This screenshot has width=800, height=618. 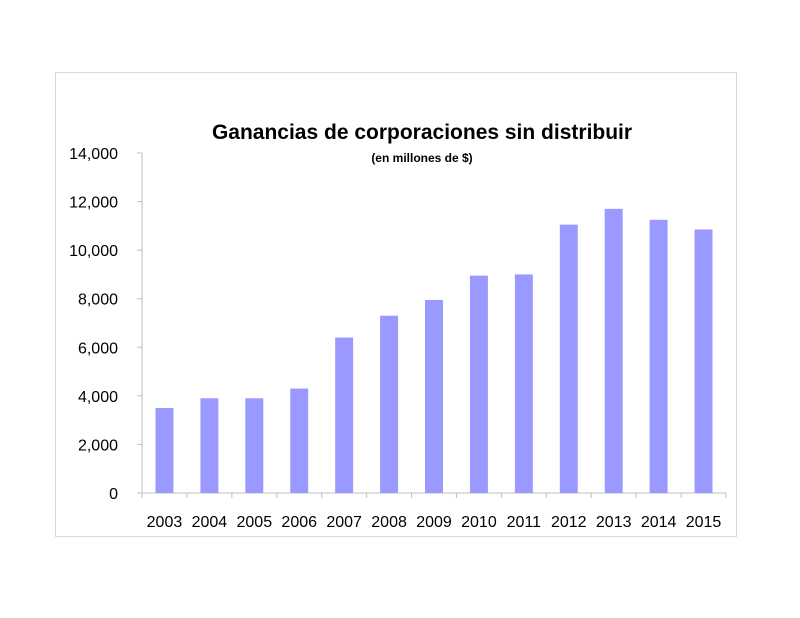 What do you see at coordinates (165, 522) in the screenshot?
I see `x-tick-label: 2003` at bounding box center [165, 522].